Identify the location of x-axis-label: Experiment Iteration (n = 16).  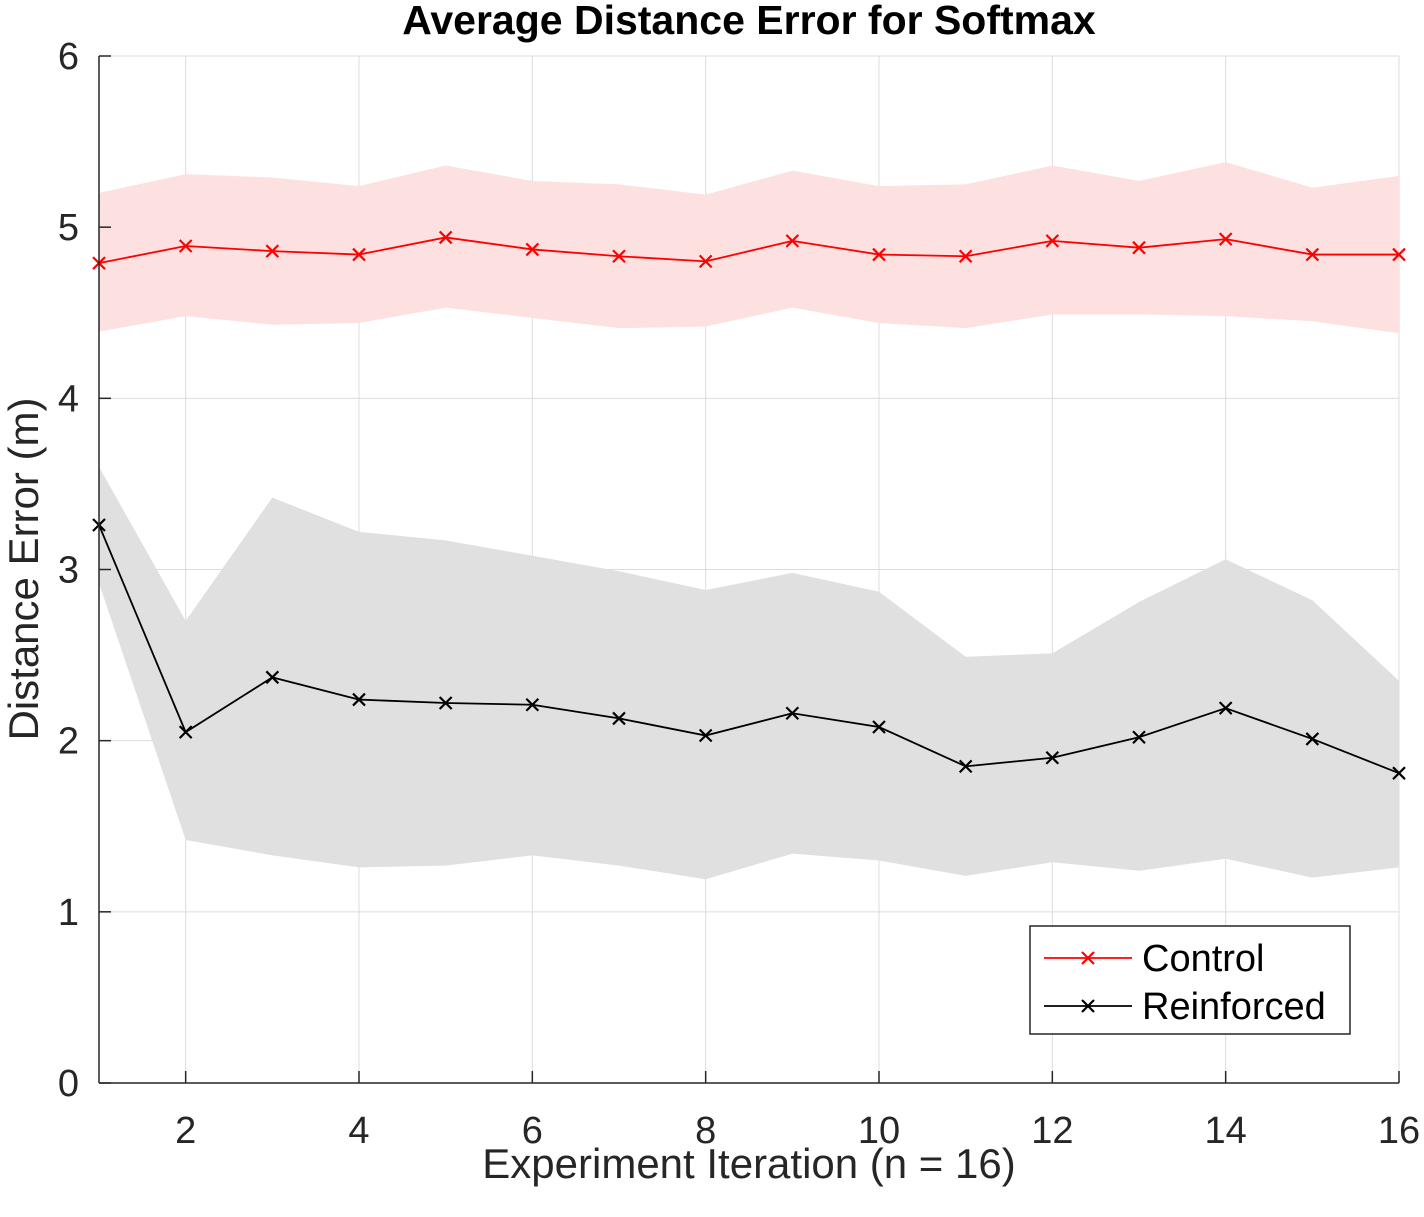
(748, 1163).